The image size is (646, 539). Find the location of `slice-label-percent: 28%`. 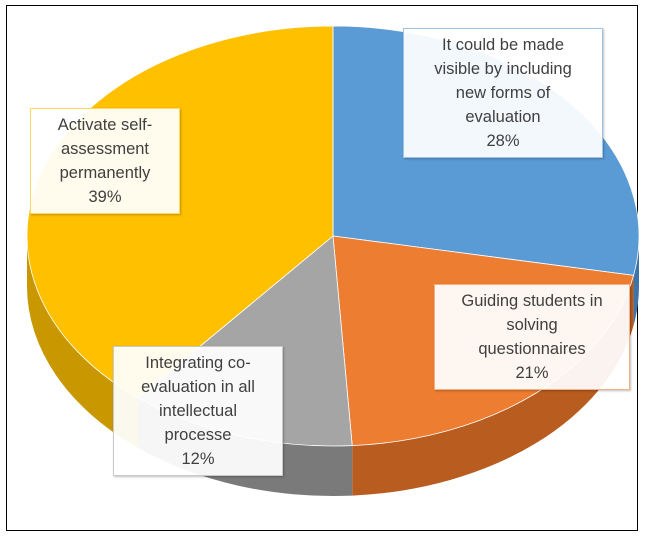

slice-label-percent: 28% is located at coordinates (503, 141).